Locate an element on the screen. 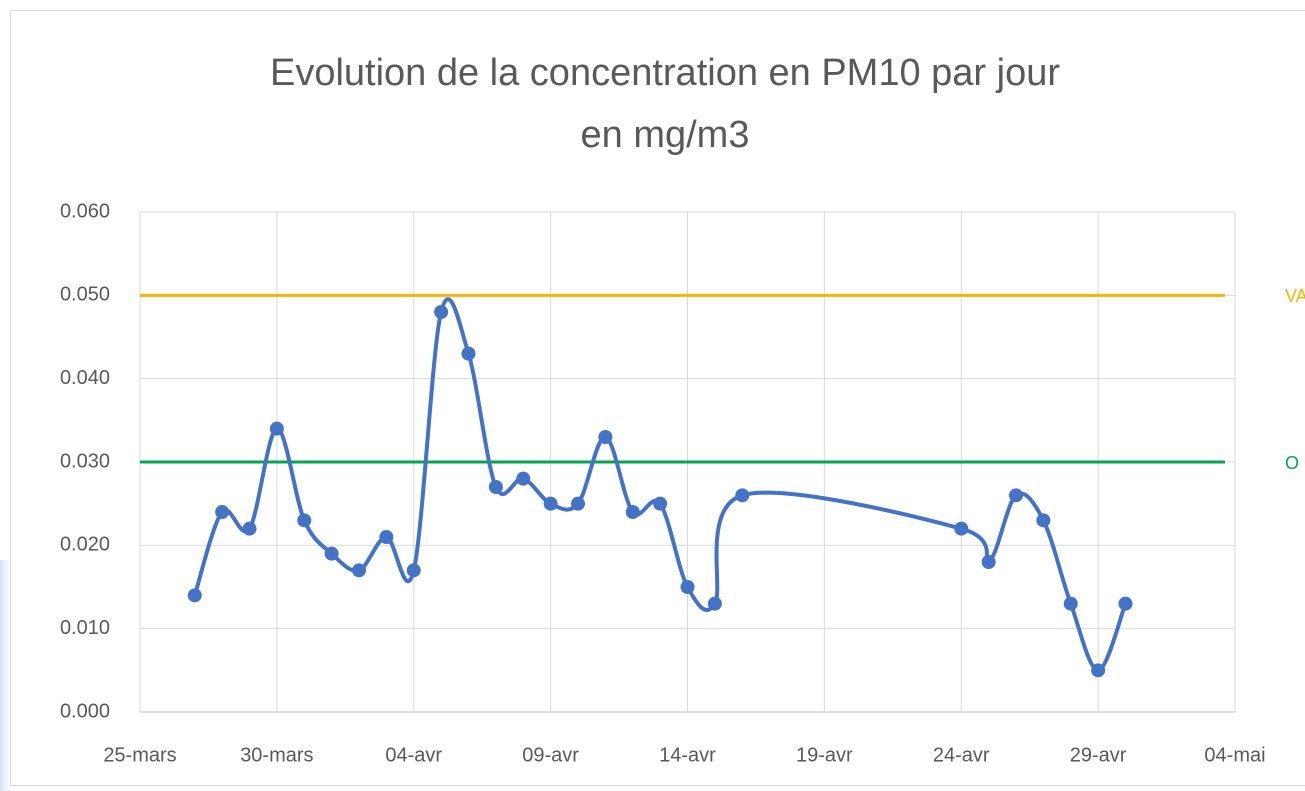 Image resolution: width=1305 pixels, height=791 pixels. x-tick-label: 04-avr is located at coordinates (413, 755).